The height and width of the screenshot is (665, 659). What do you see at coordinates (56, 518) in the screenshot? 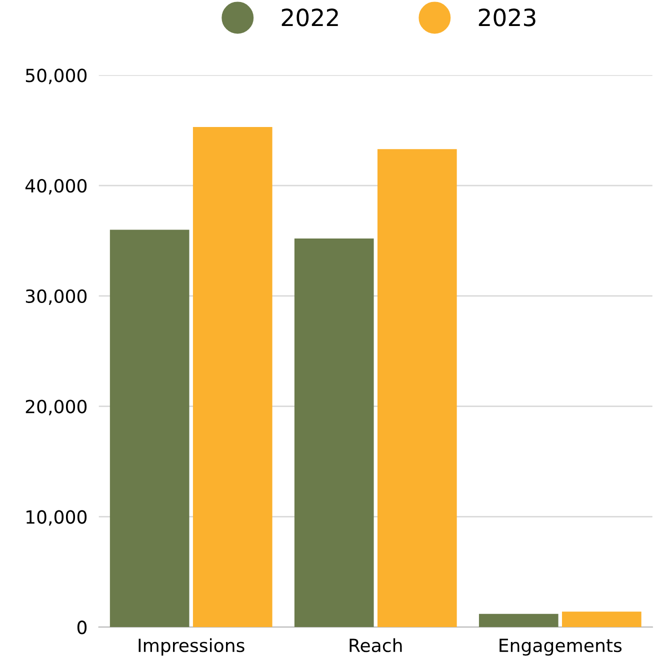
I see `y-tick-label: 10,000` at bounding box center [56, 518].